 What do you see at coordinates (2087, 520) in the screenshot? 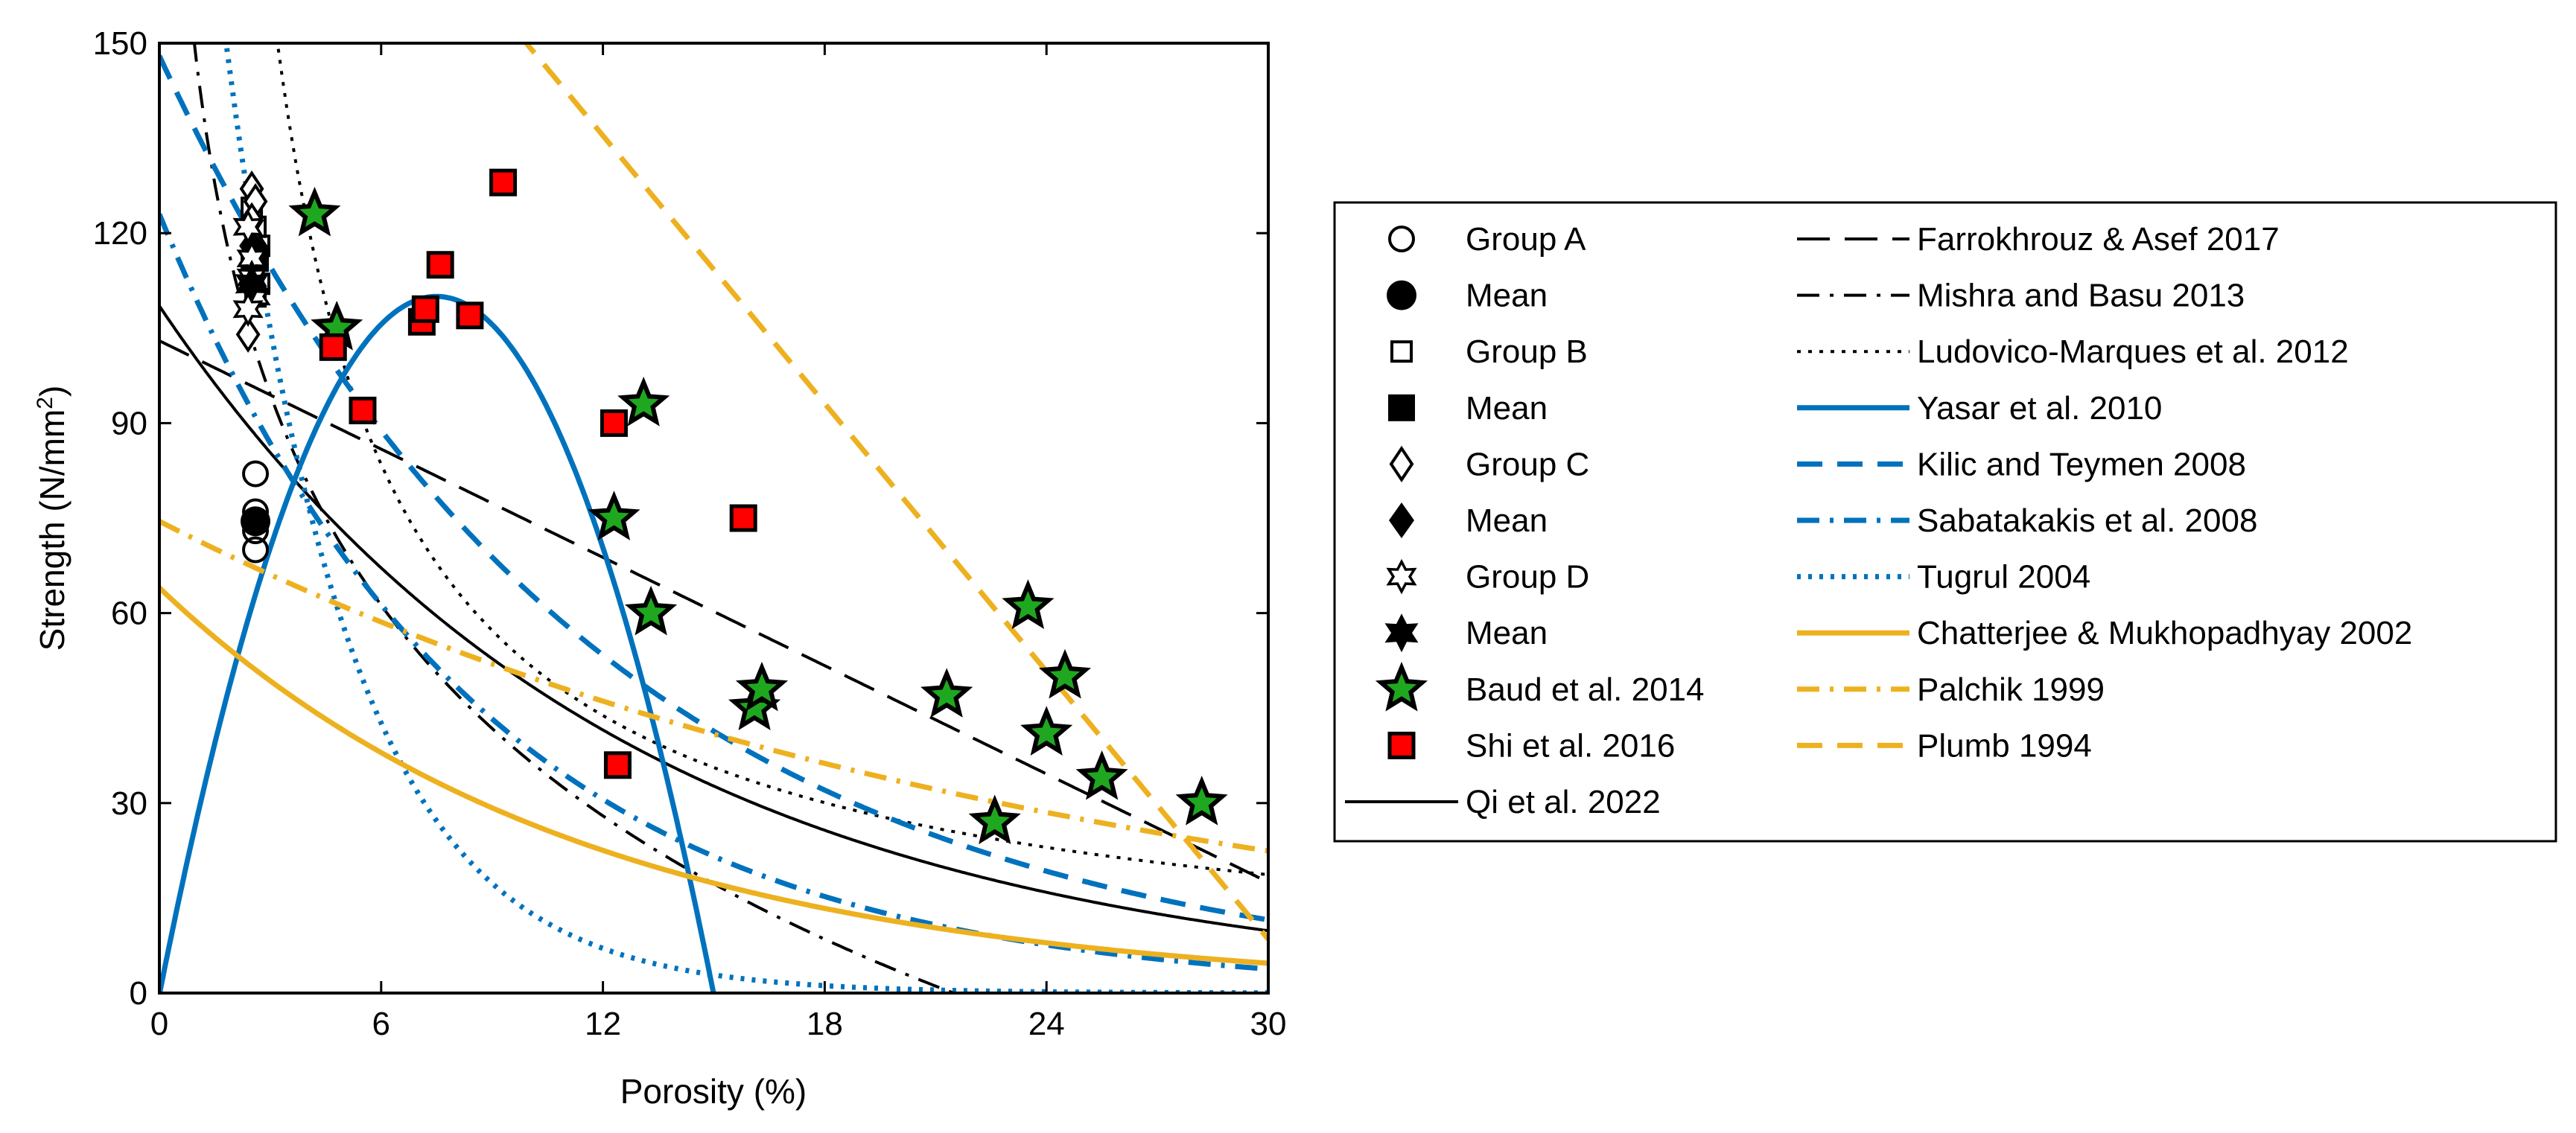
I see `legend-label-sabatakakis-et-al-2008: Sabatakakis et al. 2008` at bounding box center [2087, 520].